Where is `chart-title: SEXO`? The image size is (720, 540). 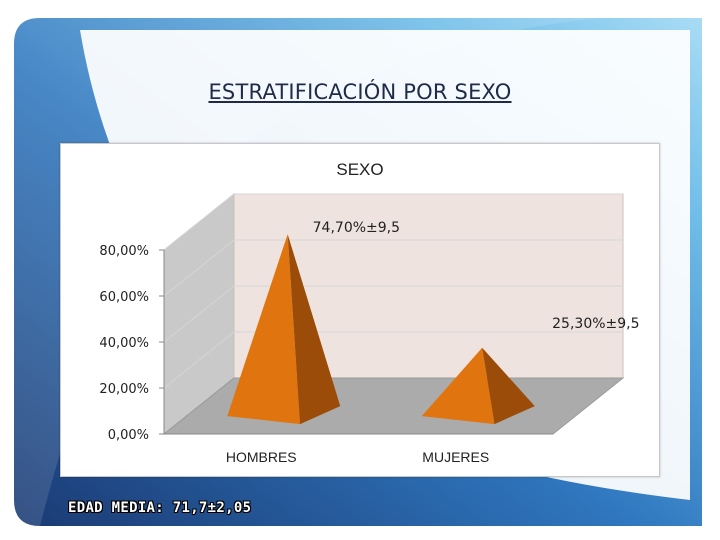
chart-title: SEXO is located at coordinates (359, 169).